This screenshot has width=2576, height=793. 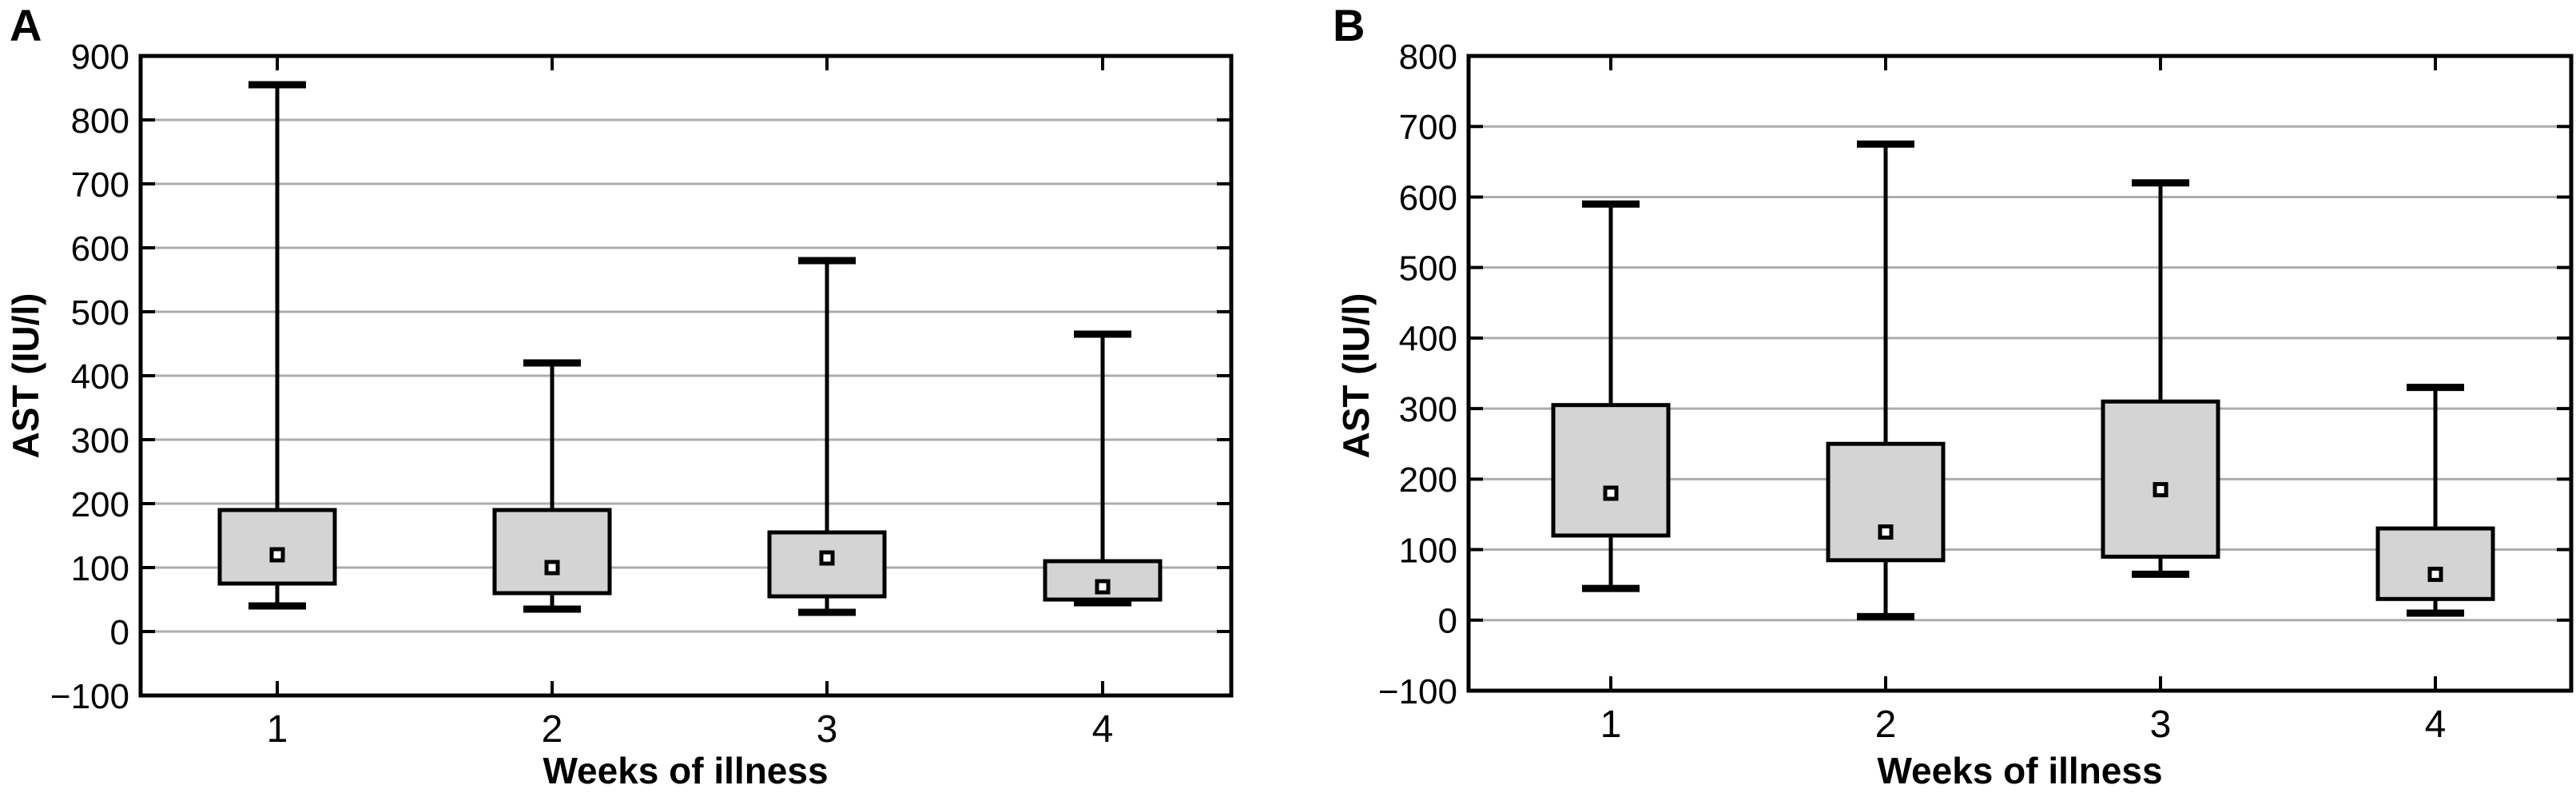 What do you see at coordinates (1447, 621) in the screenshot?
I see `panel-b-ytick-label-0: 0` at bounding box center [1447, 621].